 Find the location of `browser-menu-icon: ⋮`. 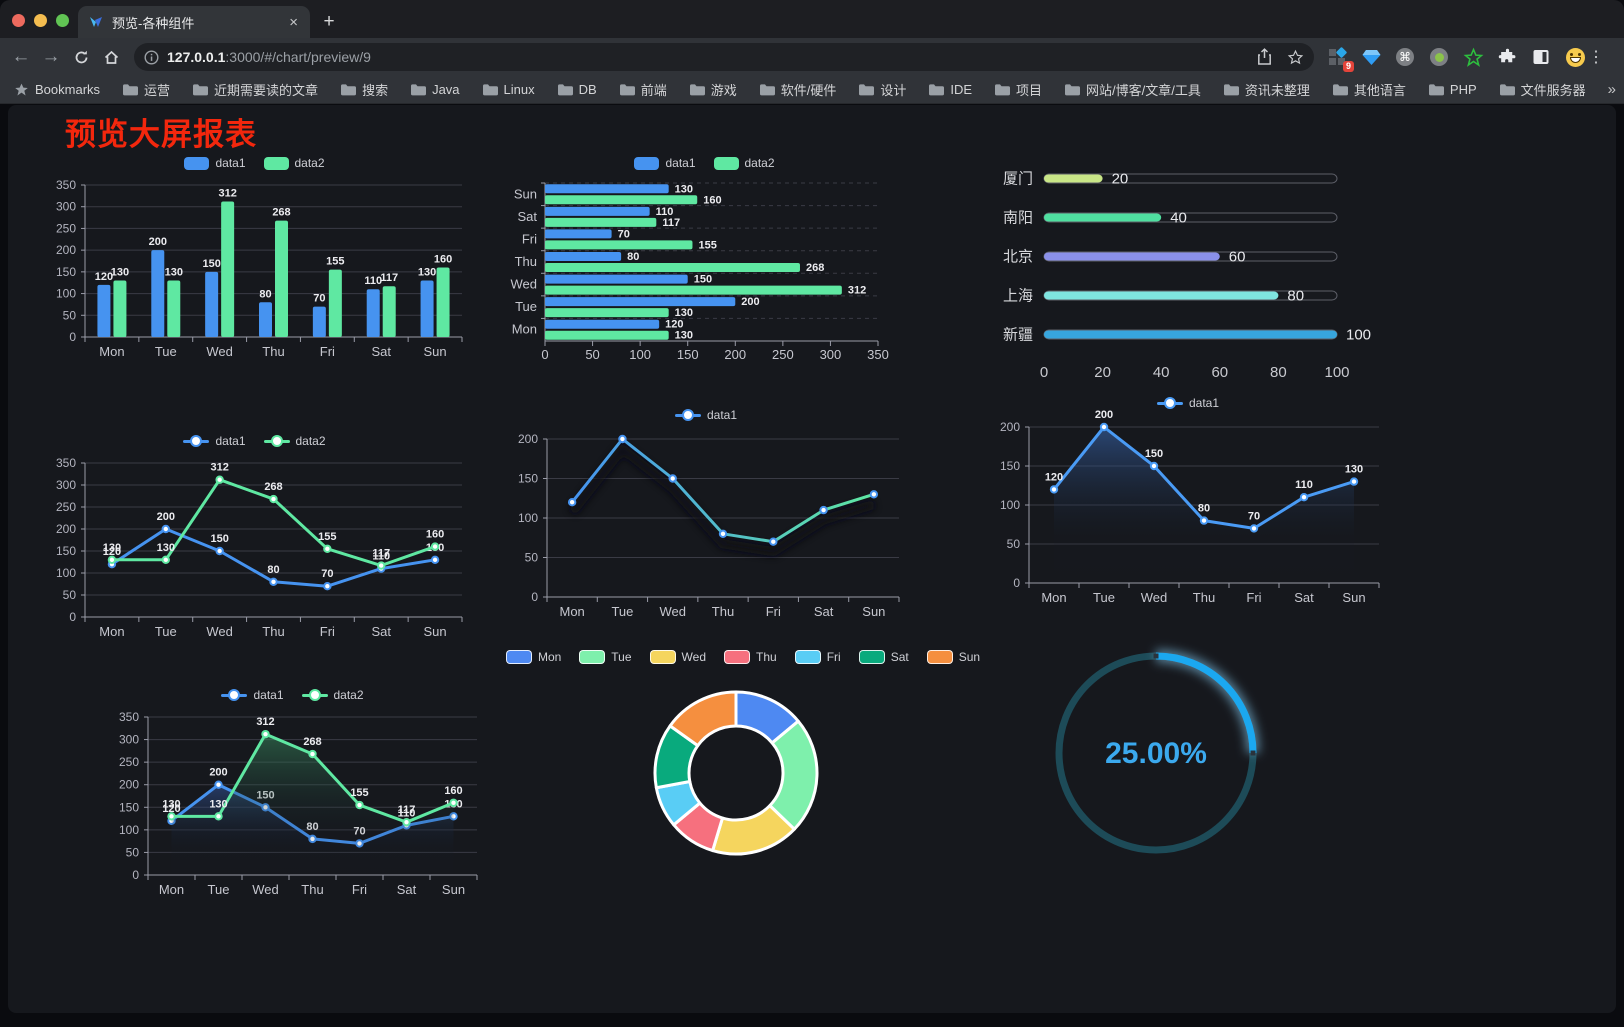

browser-menu-icon: ⋮ is located at coordinates (1596, 57).